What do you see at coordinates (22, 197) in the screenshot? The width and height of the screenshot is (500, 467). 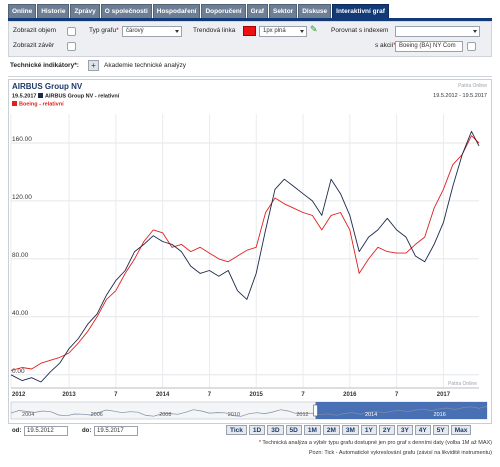 I see `y-tick-label: 120.00` at bounding box center [22, 197].